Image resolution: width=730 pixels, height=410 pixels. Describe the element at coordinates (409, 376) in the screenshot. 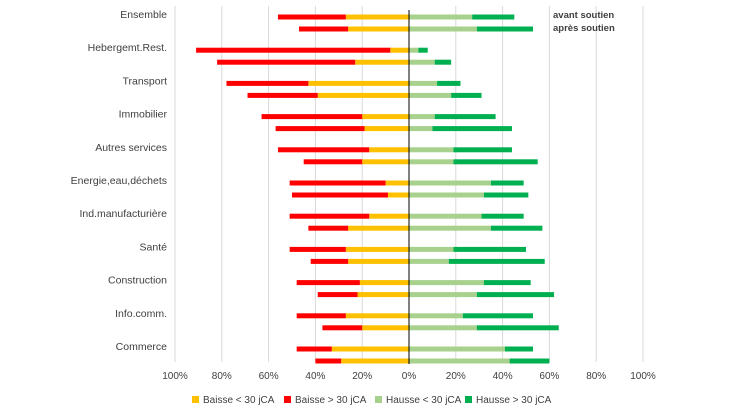

I see `x-tick-labels: 100% 80% 60% 40% 20% 0% 20% 40% 60% 80% 100%` at that location.